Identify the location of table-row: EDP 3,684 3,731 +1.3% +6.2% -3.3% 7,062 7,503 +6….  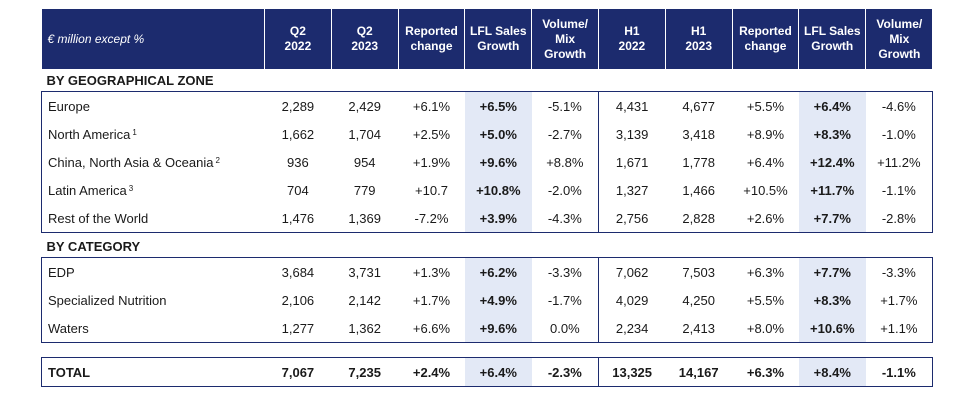
(487, 271).